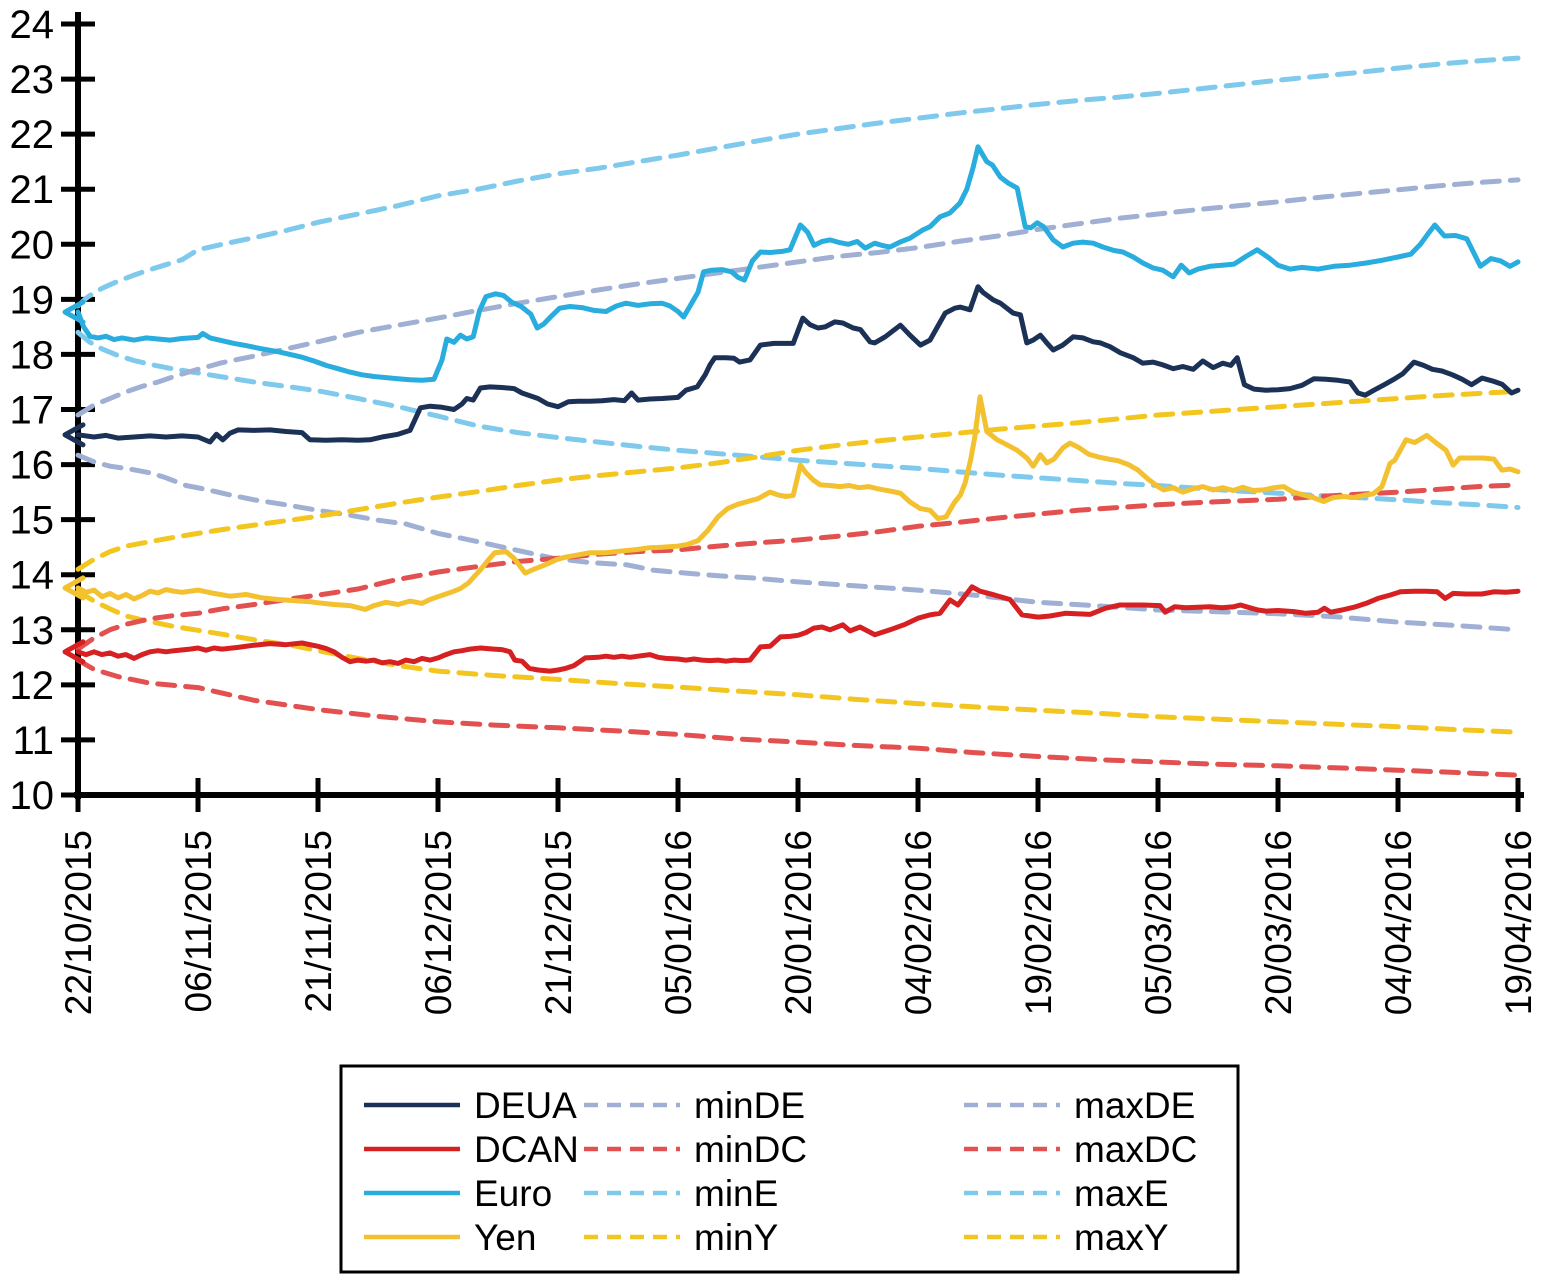 This screenshot has height=1278, width=1558. What do you see at coordinates (438, 922) in the screenshot?
I see `x-axis-tick-label: 06/12/2015` at bounding box center [438, 922].